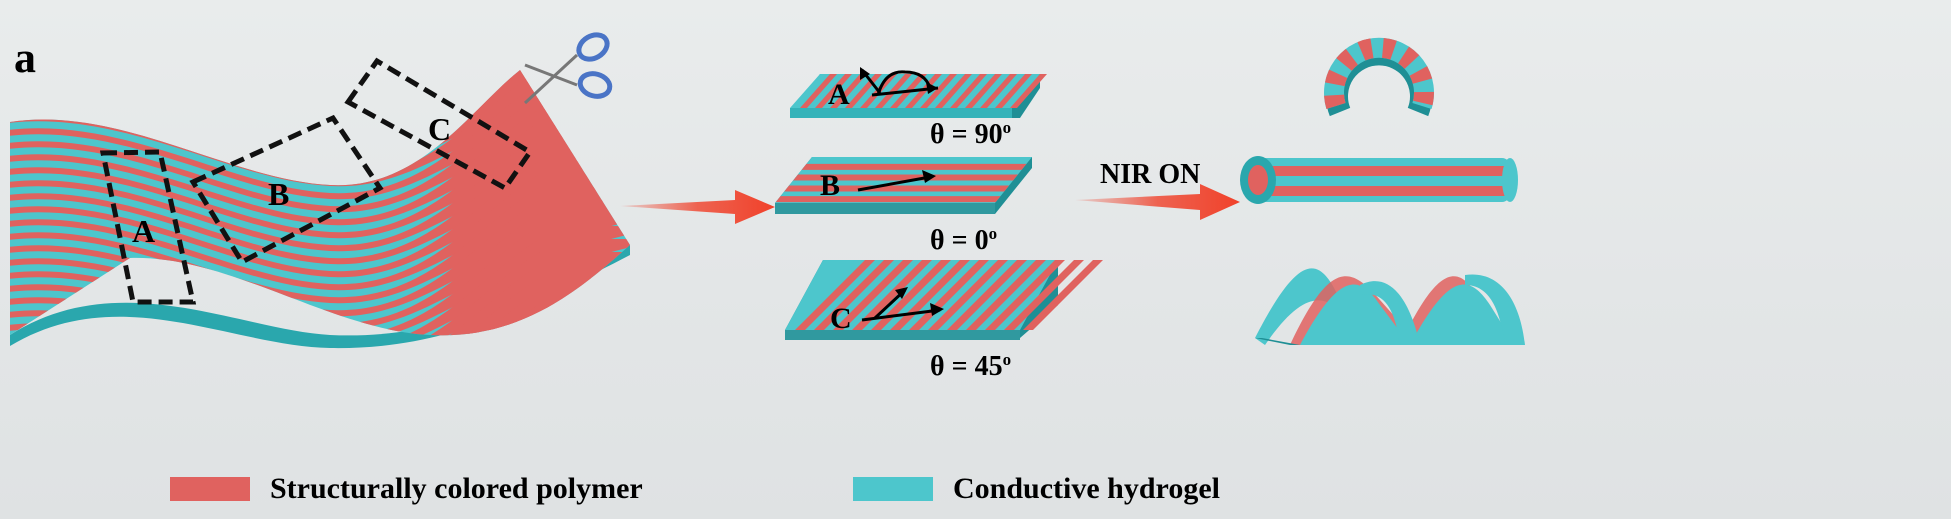 Image resolution: width=1951 pixels, height=519 pixels. I want to click on legend-polymer-label: Structurally colored polymer, so click(456, 488).